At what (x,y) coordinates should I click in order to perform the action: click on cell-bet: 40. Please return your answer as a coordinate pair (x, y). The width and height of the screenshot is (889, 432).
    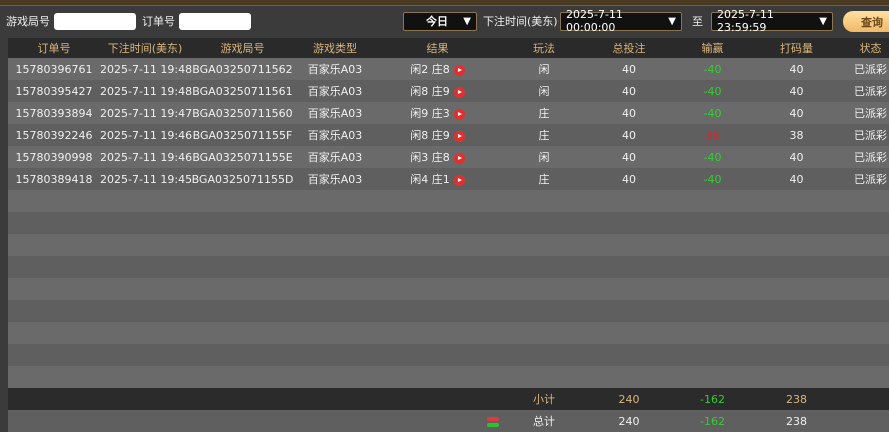
    Looking at the image, I should click on (629, 157).